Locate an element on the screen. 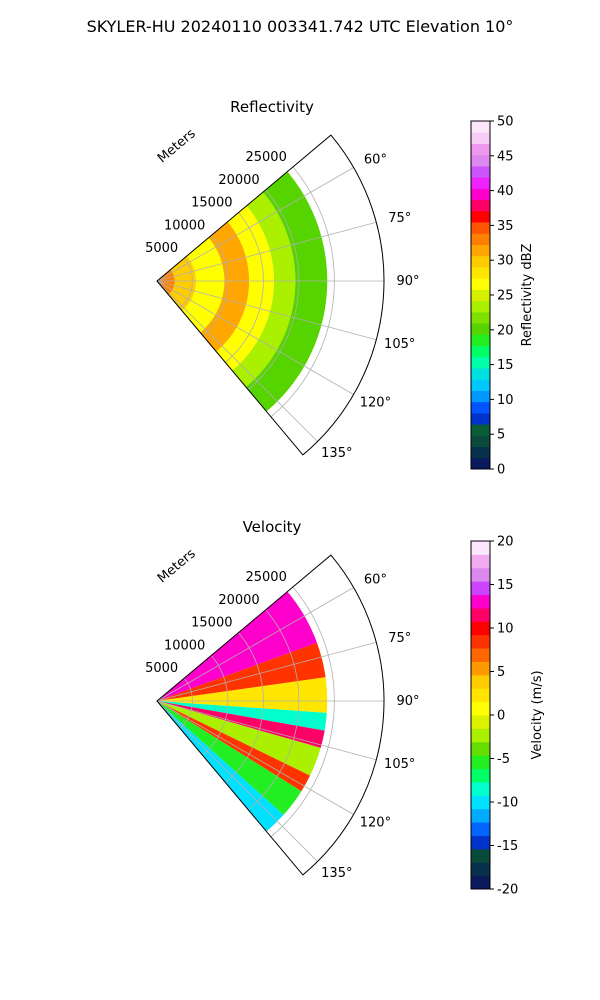  azimuth-tick-label: 75° is located at coordinates (399, 638).